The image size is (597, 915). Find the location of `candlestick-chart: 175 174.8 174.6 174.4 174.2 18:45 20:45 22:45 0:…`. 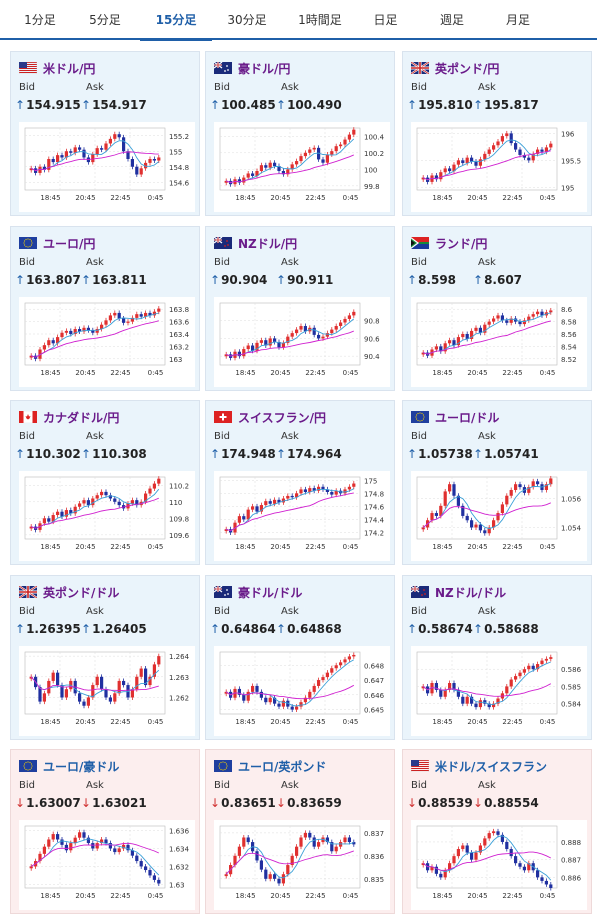

candlestick-chart: 175 174.8 174.6 174.4 174.2 18:45 20:45 22:45 0:… is located at coordinates (302, 516).